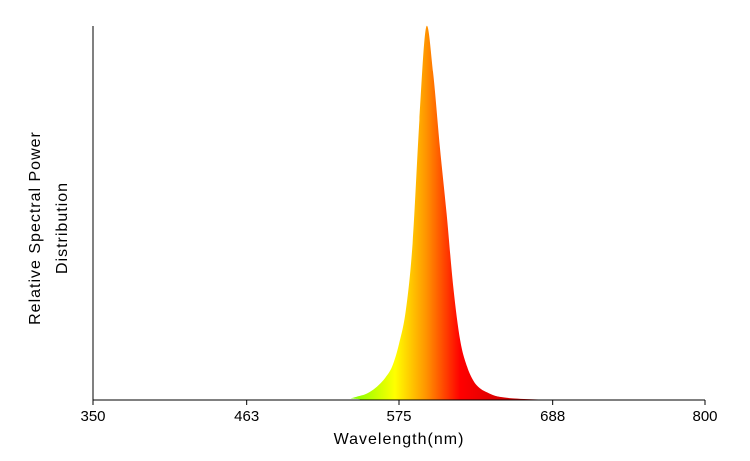 The height and width of the screenshot is (461, 750). I want to click on x-tick-label: 463, so click(246, 416).